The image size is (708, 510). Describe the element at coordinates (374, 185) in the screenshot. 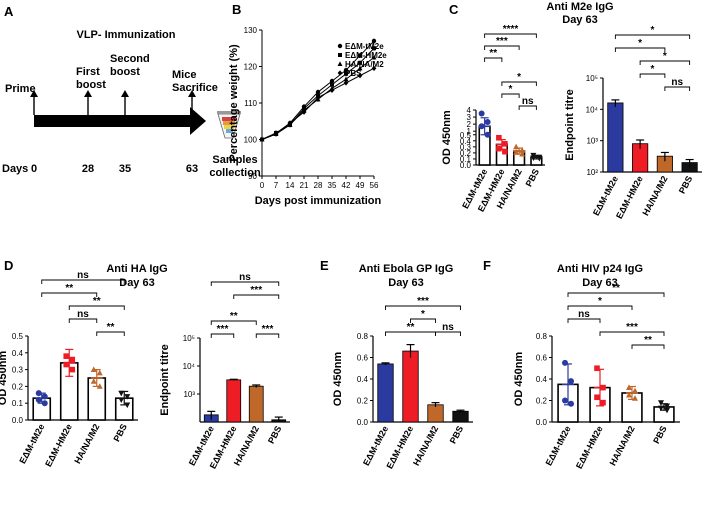

I see `x-tick-label: 56` at that location.